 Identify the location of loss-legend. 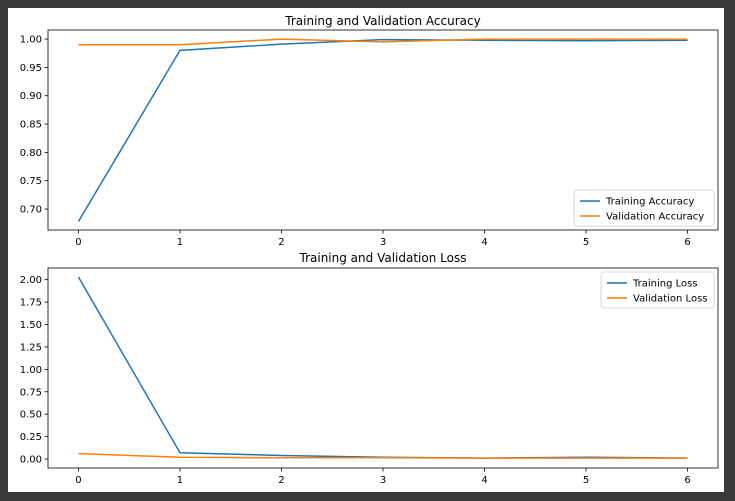
(657, 290).